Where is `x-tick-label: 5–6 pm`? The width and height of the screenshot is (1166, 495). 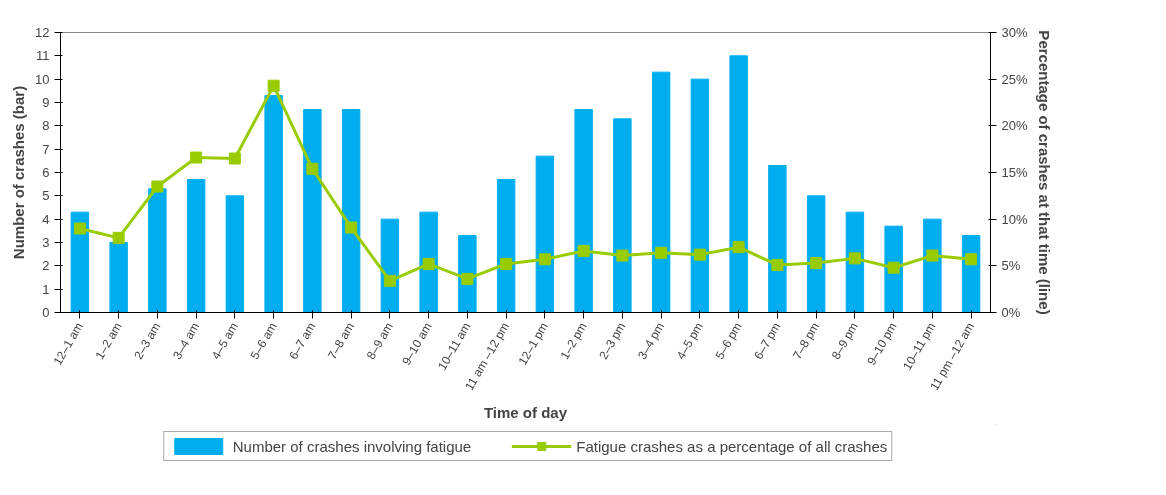
x-tick-label: 5–6 pm is located at coordinates (728, 340).